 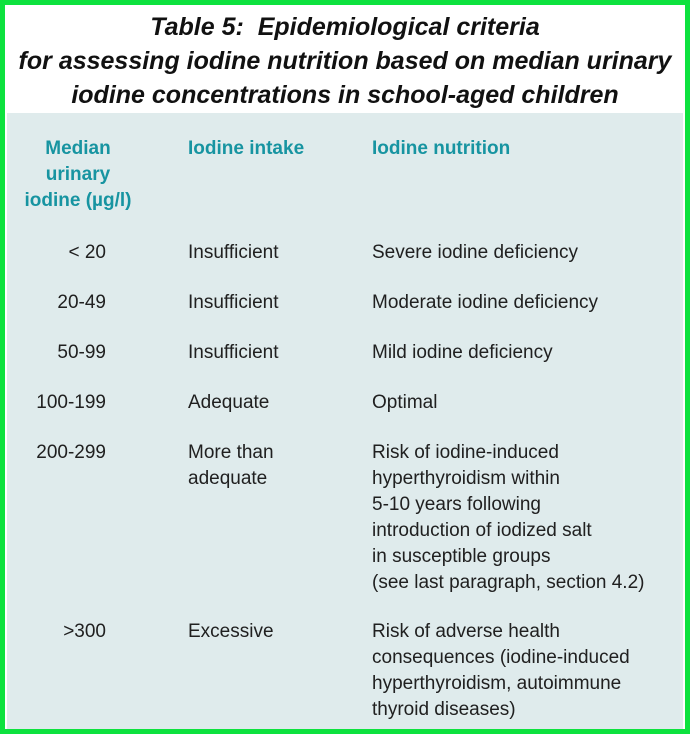 What do you see at coordinates (475, 252) in the screenshot?
I see `cell-iodine-nutrition: Severe iodine deficiency` at bounding box center [475, 252].